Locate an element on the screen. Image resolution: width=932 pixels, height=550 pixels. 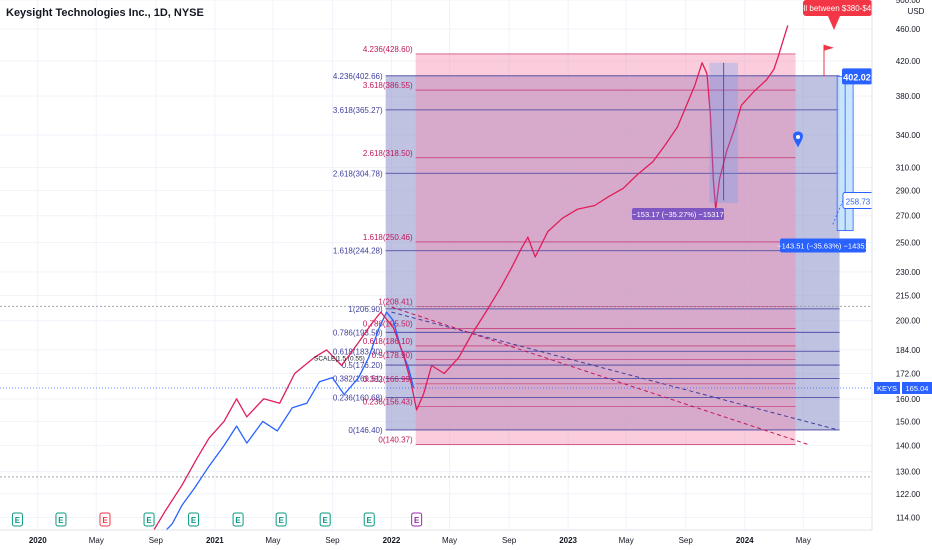
sell-callout-bg is located at coordinates (837, 8).